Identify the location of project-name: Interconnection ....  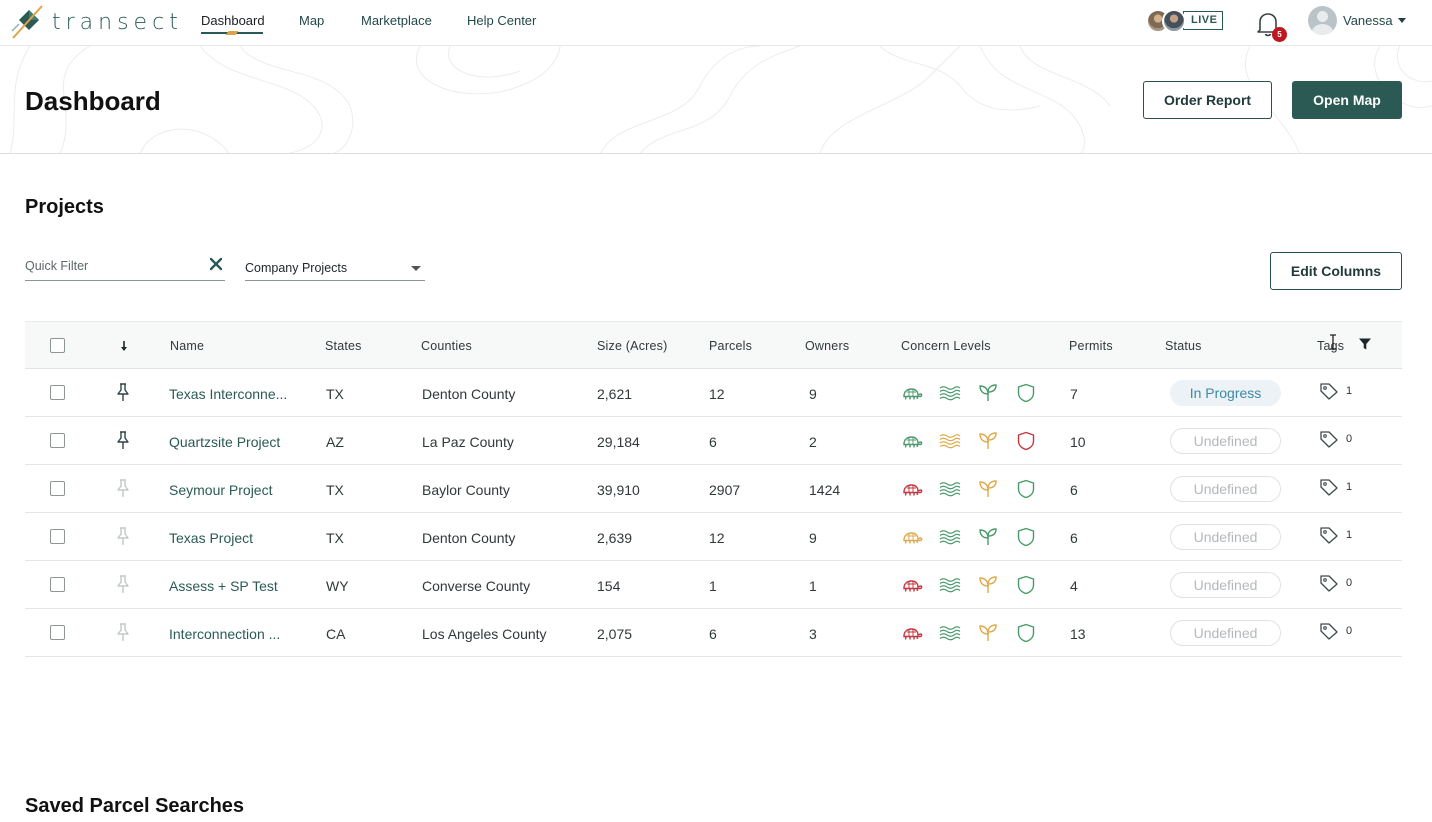
(225, 634).